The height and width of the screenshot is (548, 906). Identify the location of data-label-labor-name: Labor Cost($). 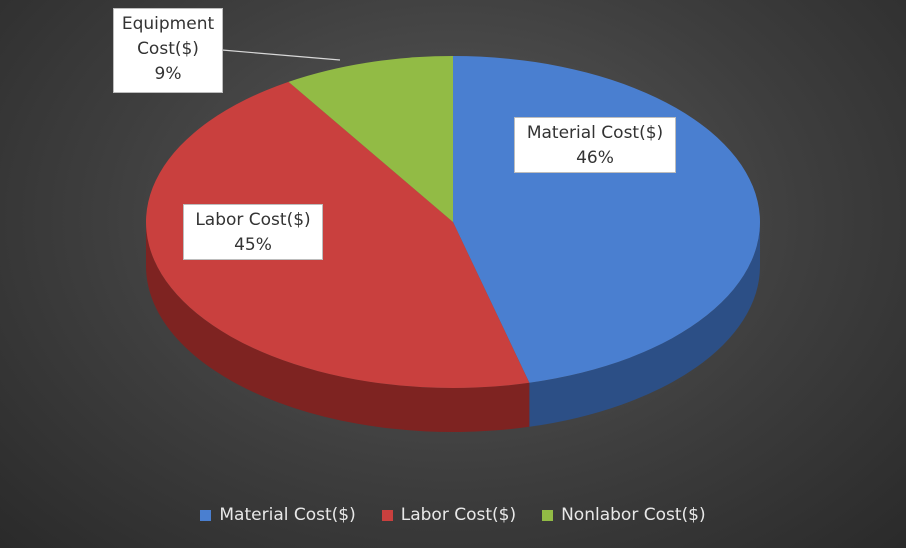
(253, 220).